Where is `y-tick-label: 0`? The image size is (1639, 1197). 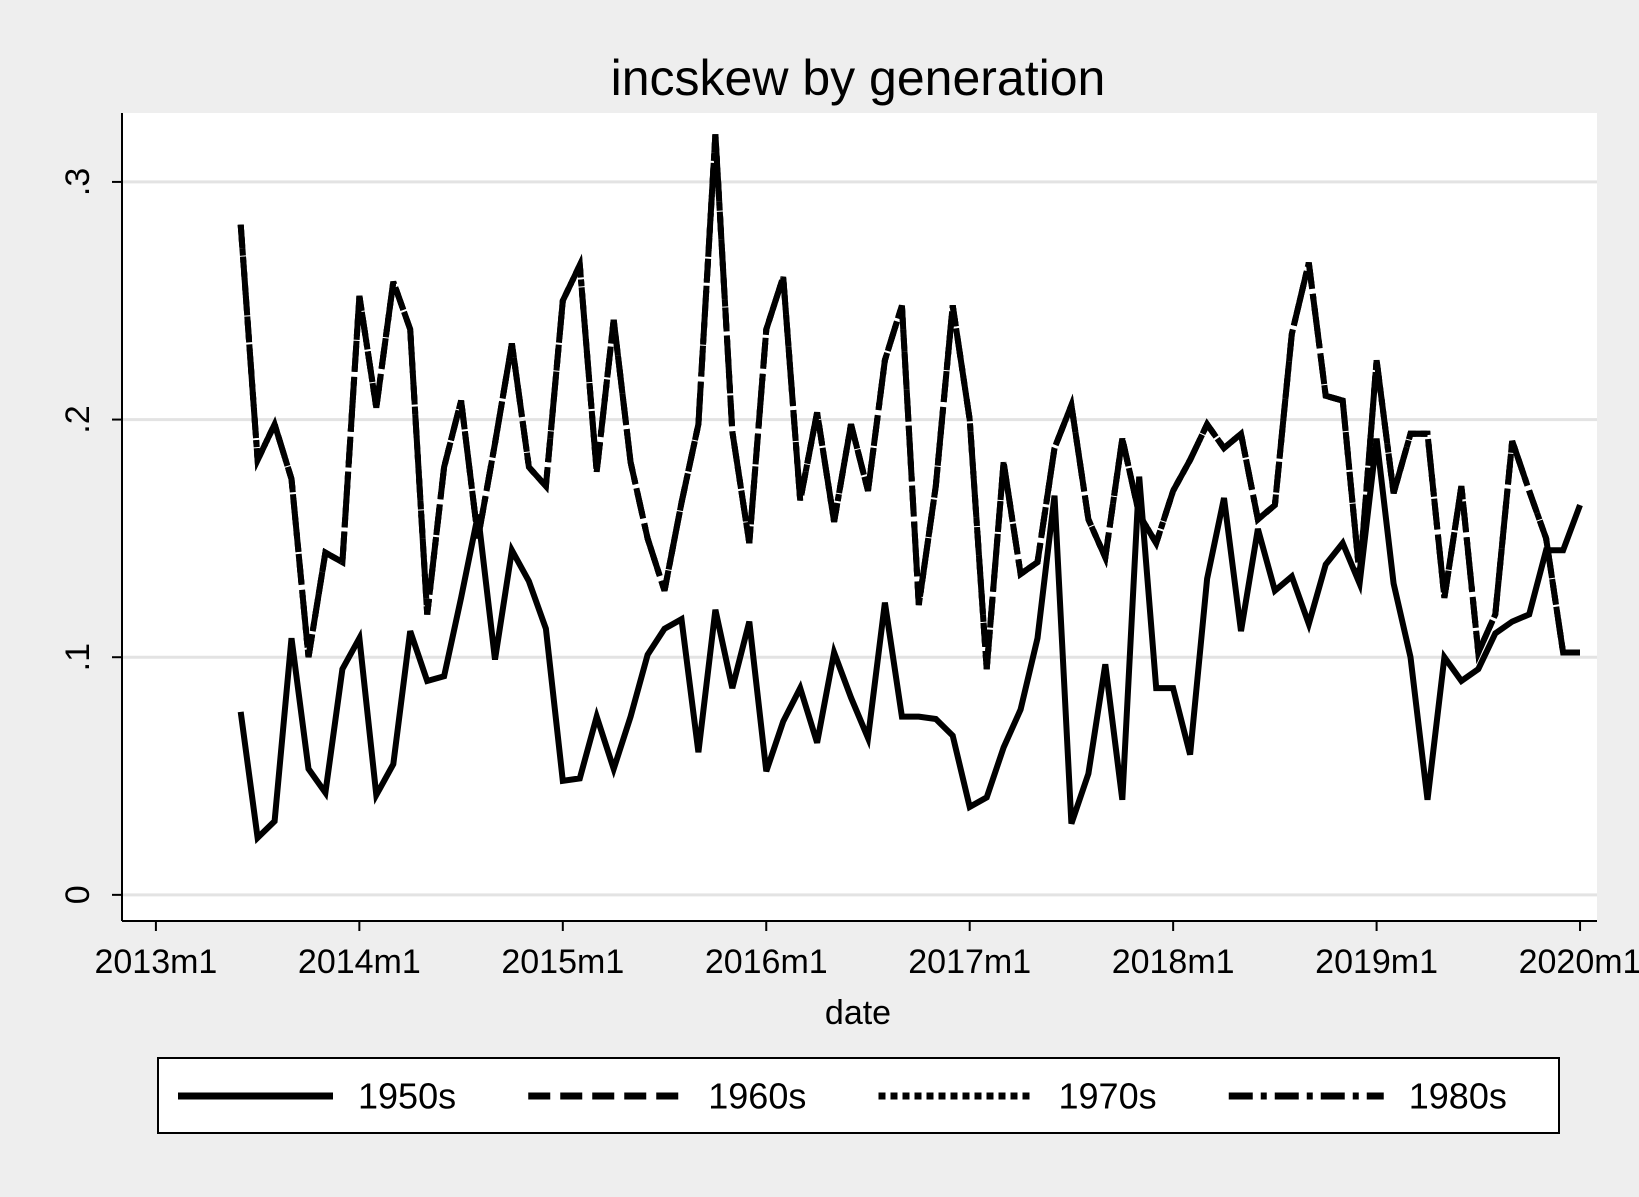
y-tick-label: 0 is located at coordinates (78, 894).